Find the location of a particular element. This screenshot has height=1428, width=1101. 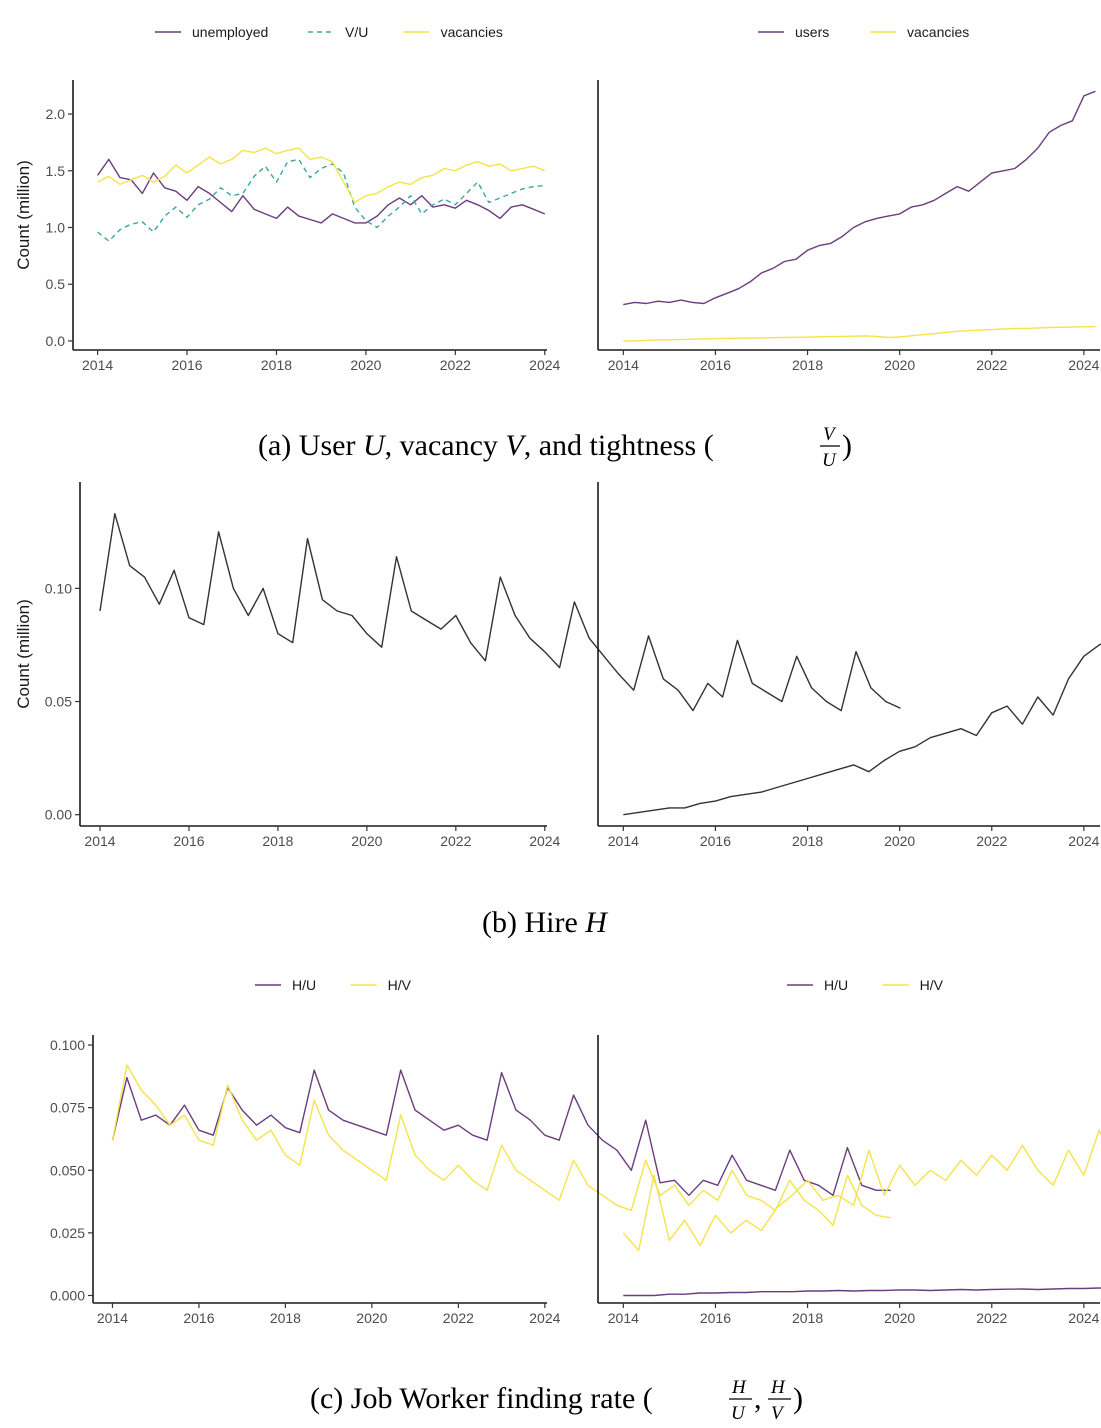

caption-a-fraction: V U is located at coordinates (830, 447).